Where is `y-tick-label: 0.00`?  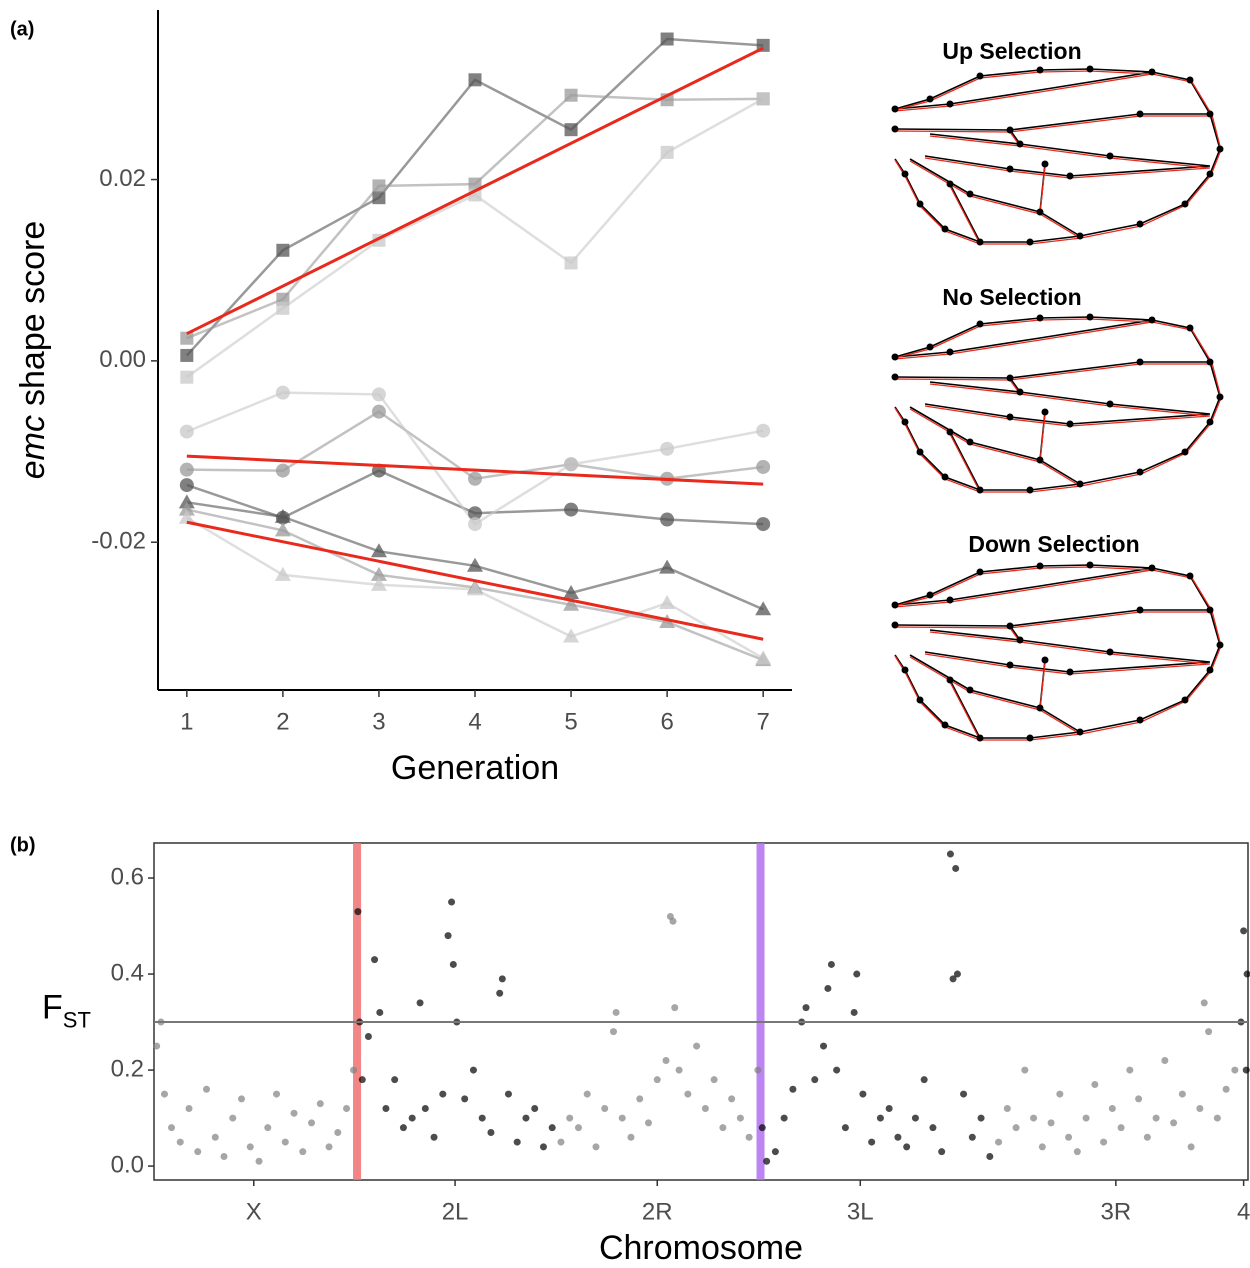 y-tick-label: 0.00 is located at coordinates (122, 359).